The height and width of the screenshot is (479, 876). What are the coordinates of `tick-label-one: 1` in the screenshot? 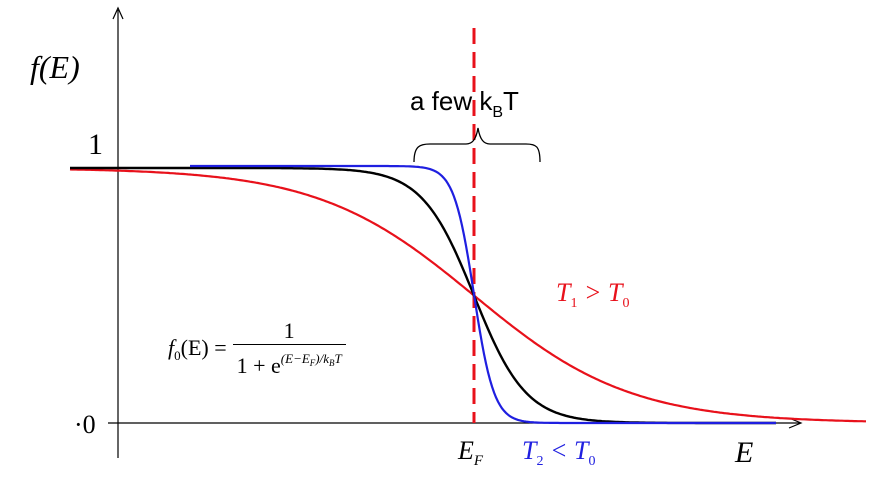 It's located at (95, 144).